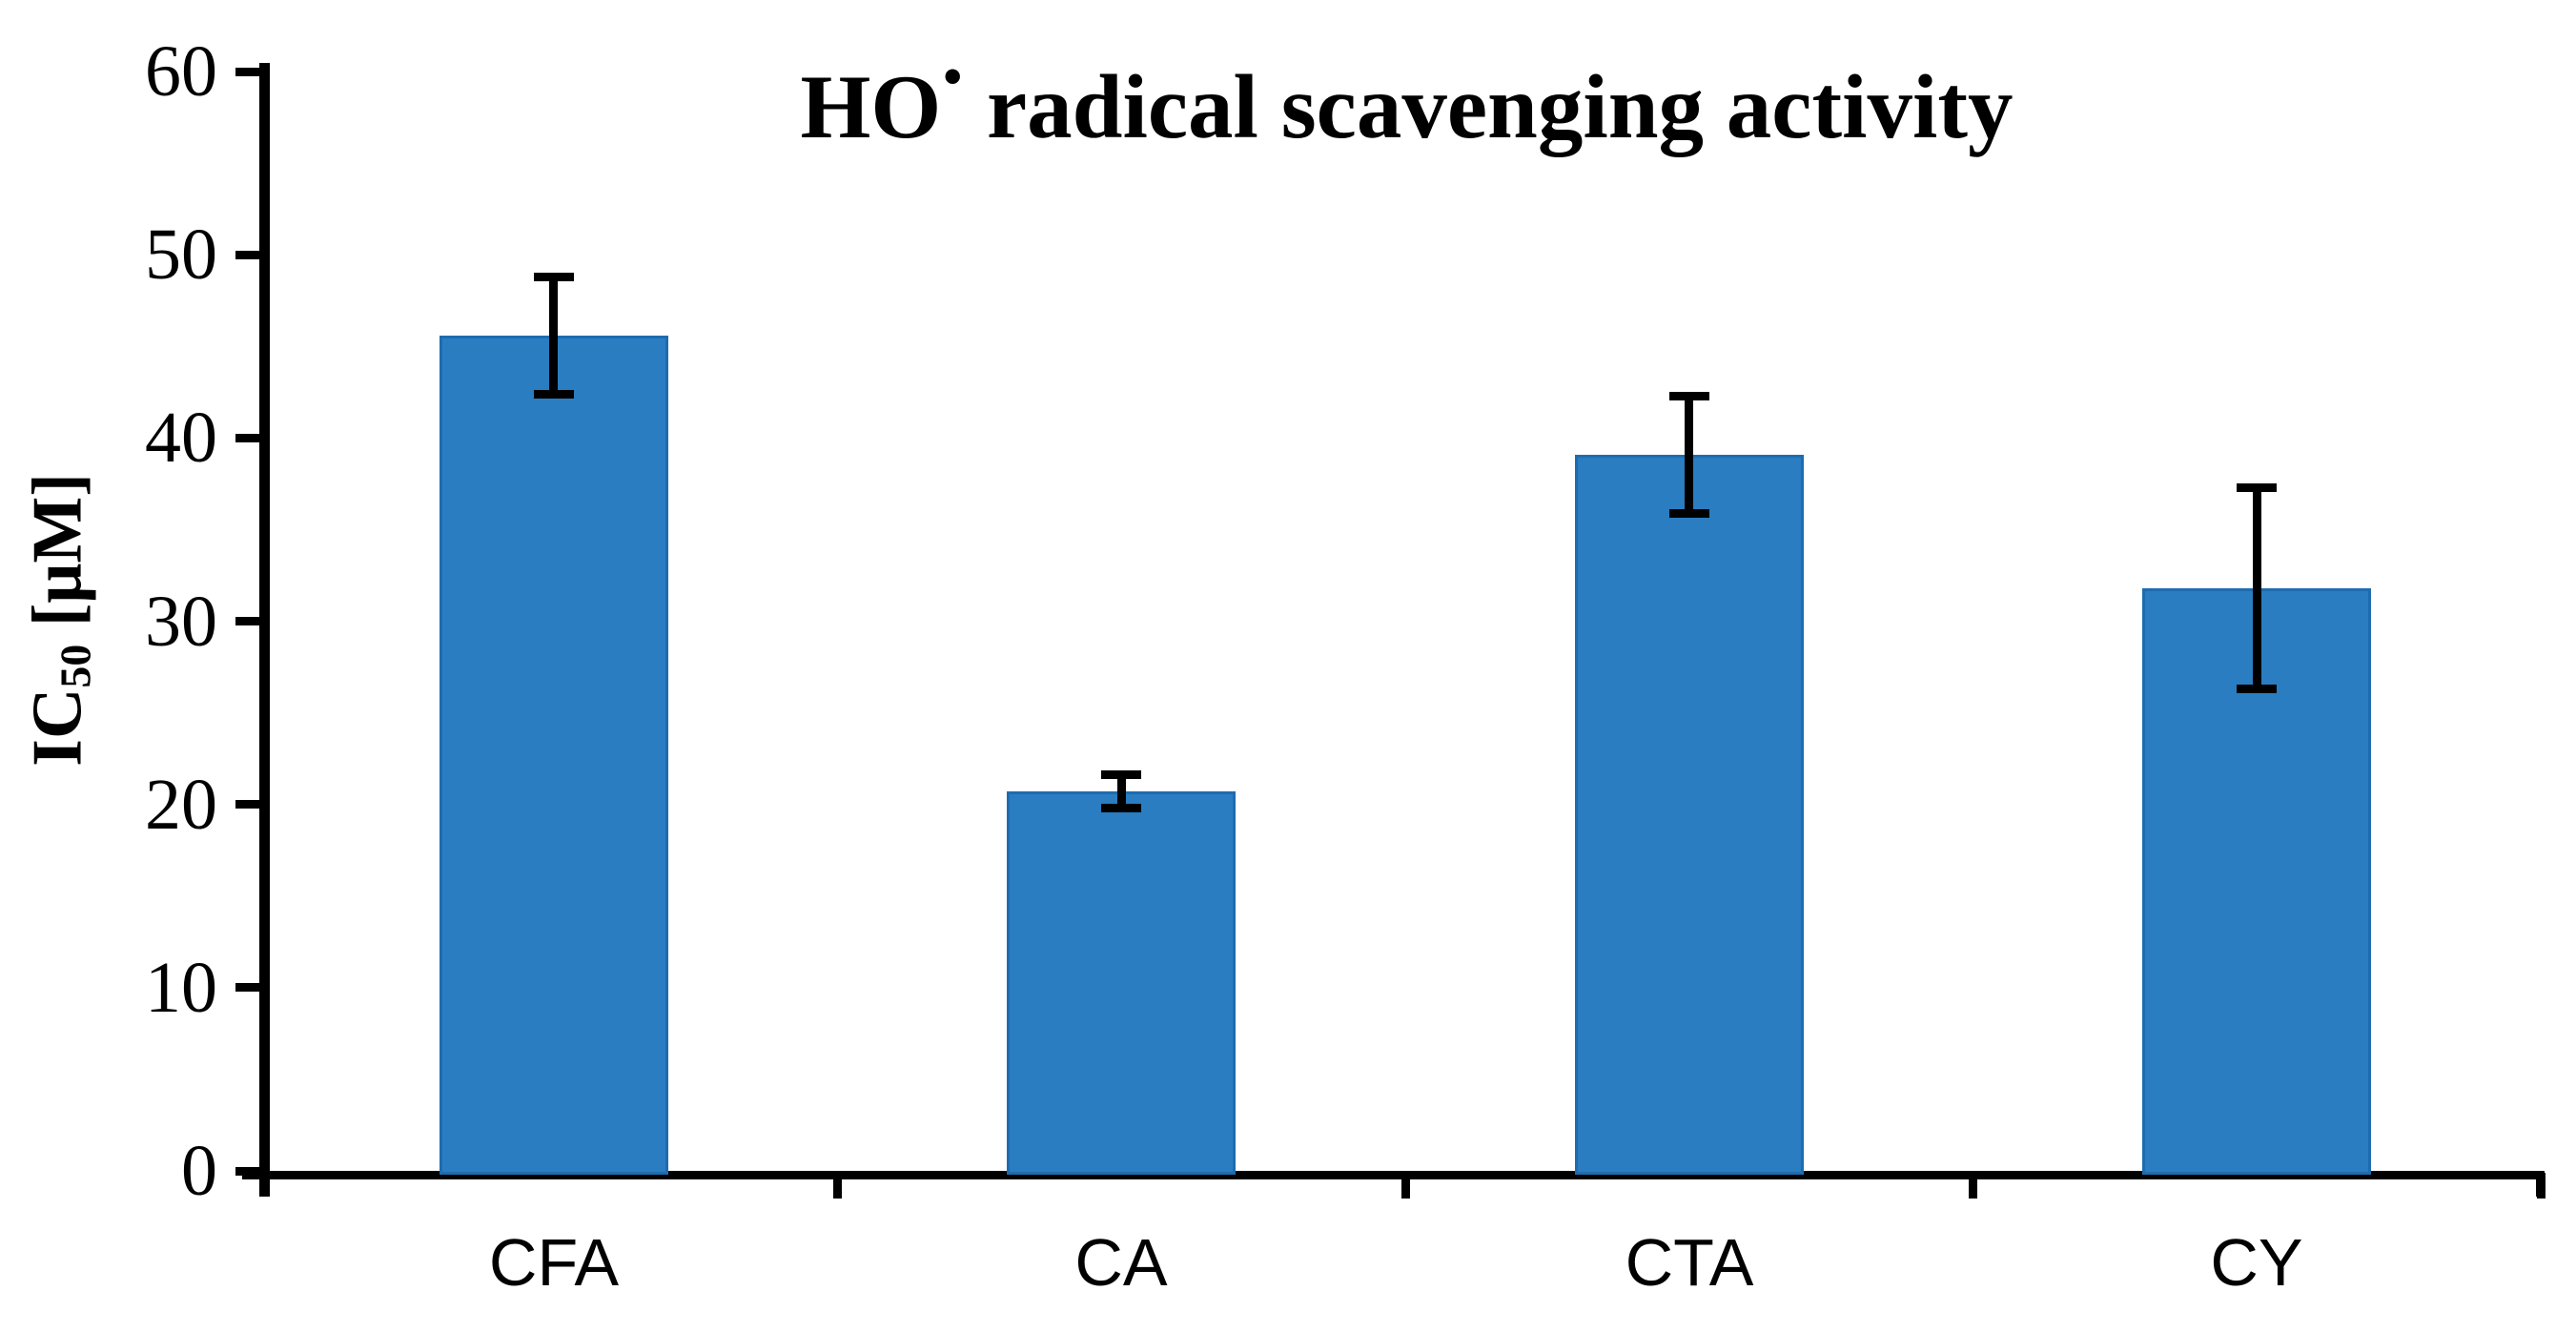 The width and height of the screenshot is (2576, 1332). Describe the element at coordinates (2256, 1262) in the screenshot. I see `x-axis-label-cy: CY` at that location.